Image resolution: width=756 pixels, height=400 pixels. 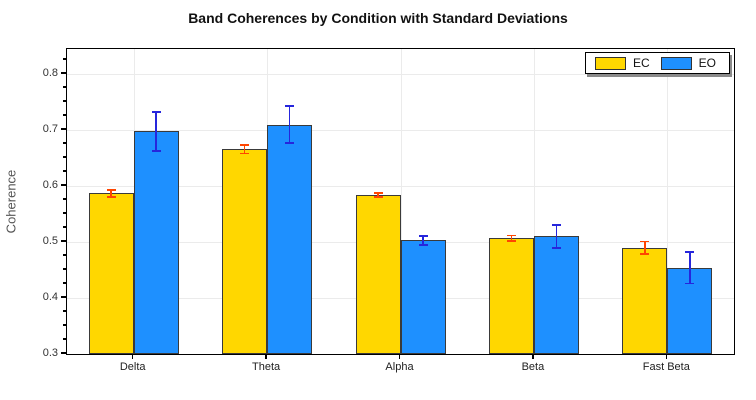 What do you see at coordinates (378, 274) in the screenshot?
I see `bar-ec-alpha` at bounding box center [378, 274].